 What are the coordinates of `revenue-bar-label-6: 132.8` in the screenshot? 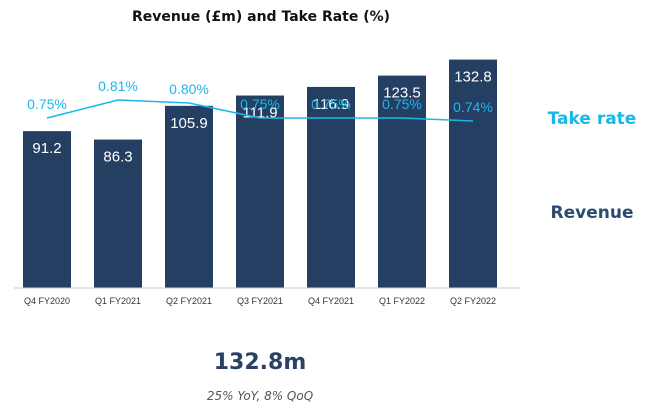 It's located at (473, 77).